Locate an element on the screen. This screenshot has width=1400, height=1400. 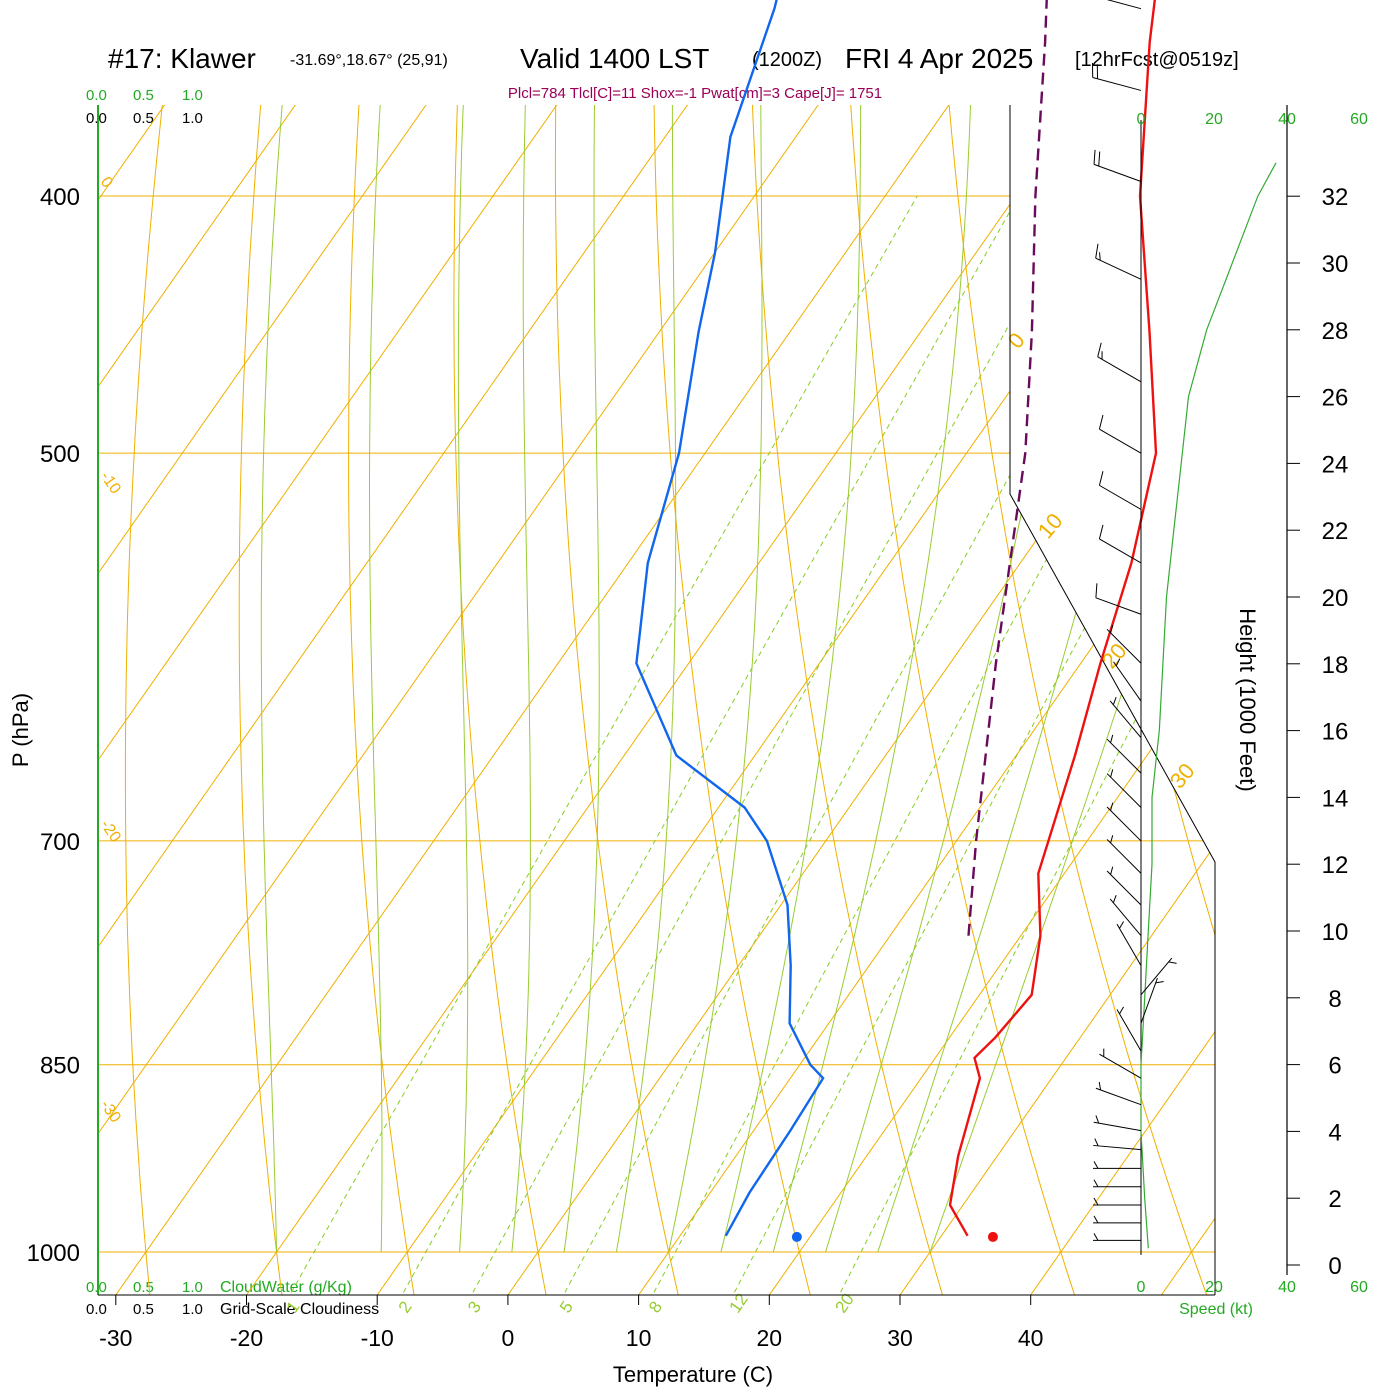
height-tick-label: 12 is located at coordinates (1335, 865).